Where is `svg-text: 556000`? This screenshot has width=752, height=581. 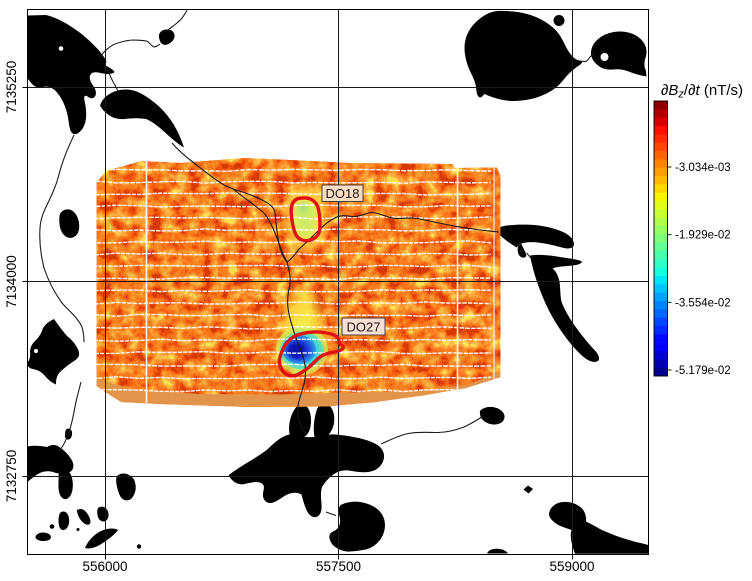 svg-text: 556000 is located at coordinates (104, 566).